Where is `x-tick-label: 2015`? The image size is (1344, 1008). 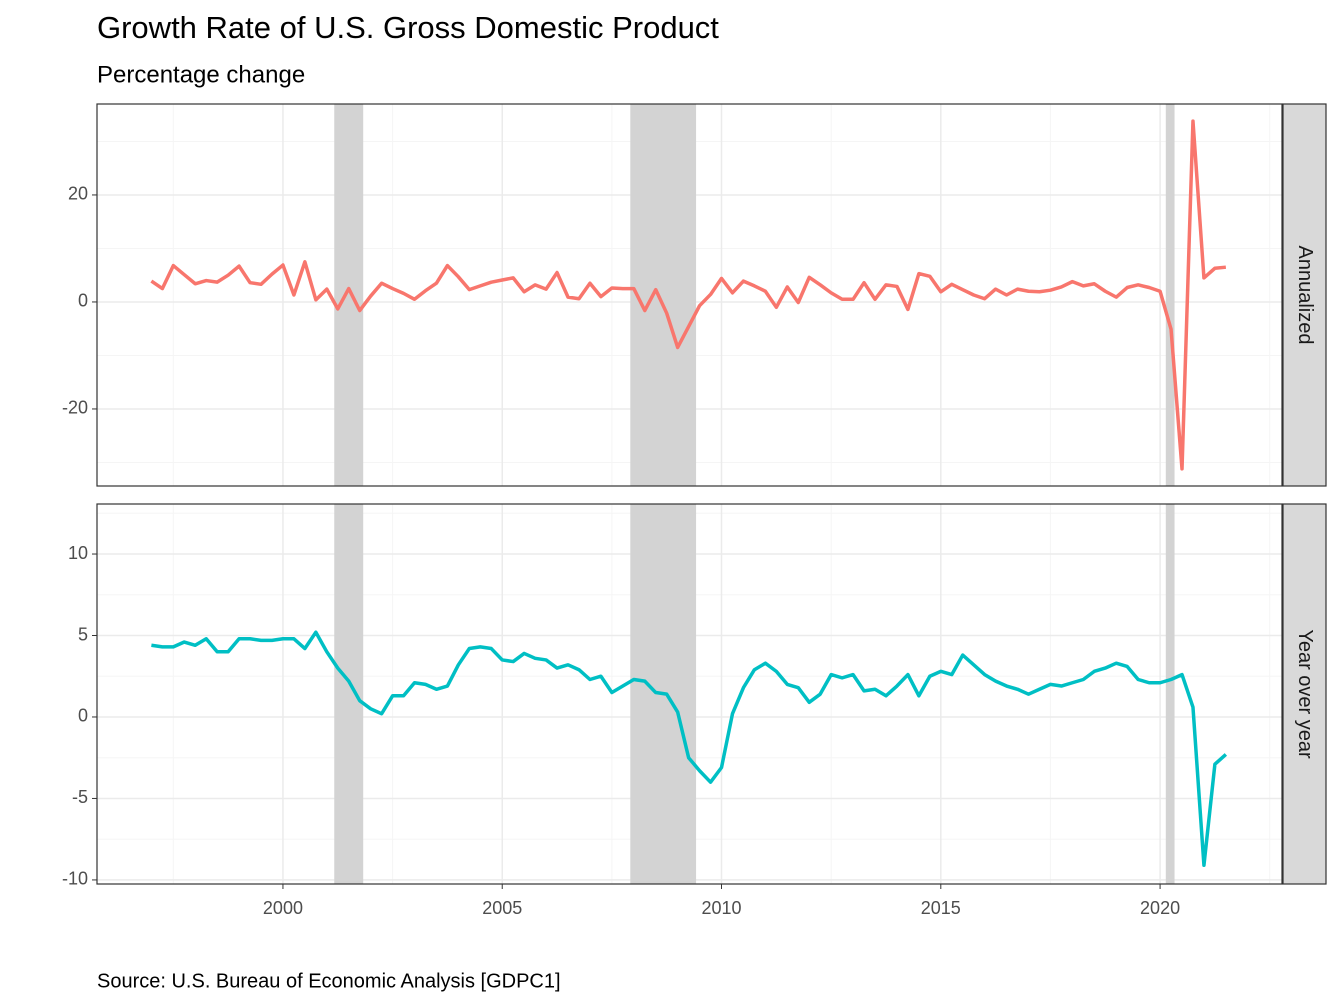 x-tick-label: 2015 is located at coordinates (941, 908).